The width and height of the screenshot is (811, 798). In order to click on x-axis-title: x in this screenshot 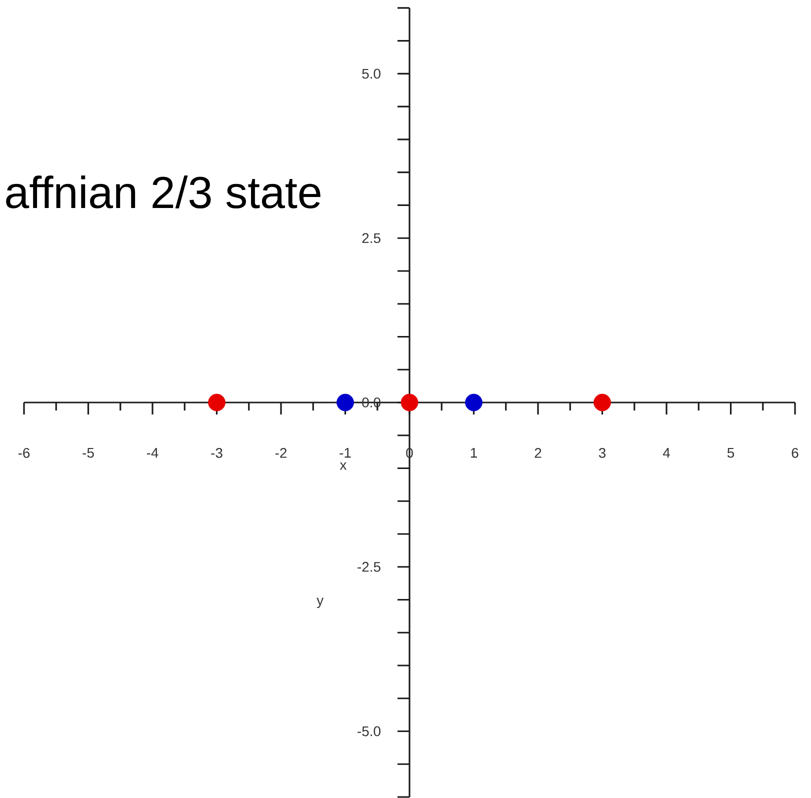, I will do `click(343, 466)`.